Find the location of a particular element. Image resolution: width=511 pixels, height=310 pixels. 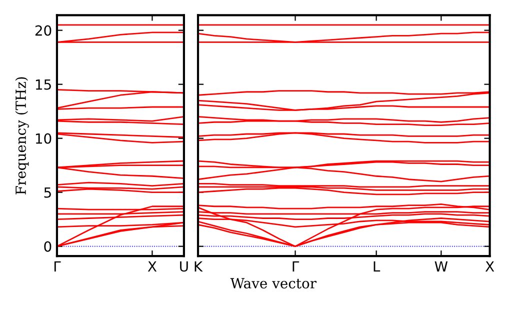

y-tick-label: 15 is located at coordinates (43, 84).